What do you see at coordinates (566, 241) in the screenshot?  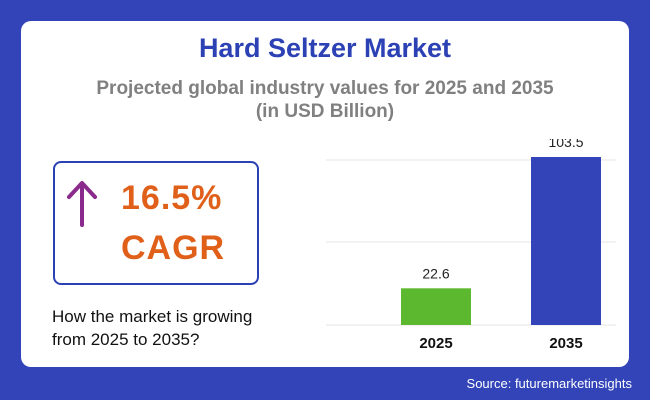 I see `bar-2035` at bounding box center [566, 241].